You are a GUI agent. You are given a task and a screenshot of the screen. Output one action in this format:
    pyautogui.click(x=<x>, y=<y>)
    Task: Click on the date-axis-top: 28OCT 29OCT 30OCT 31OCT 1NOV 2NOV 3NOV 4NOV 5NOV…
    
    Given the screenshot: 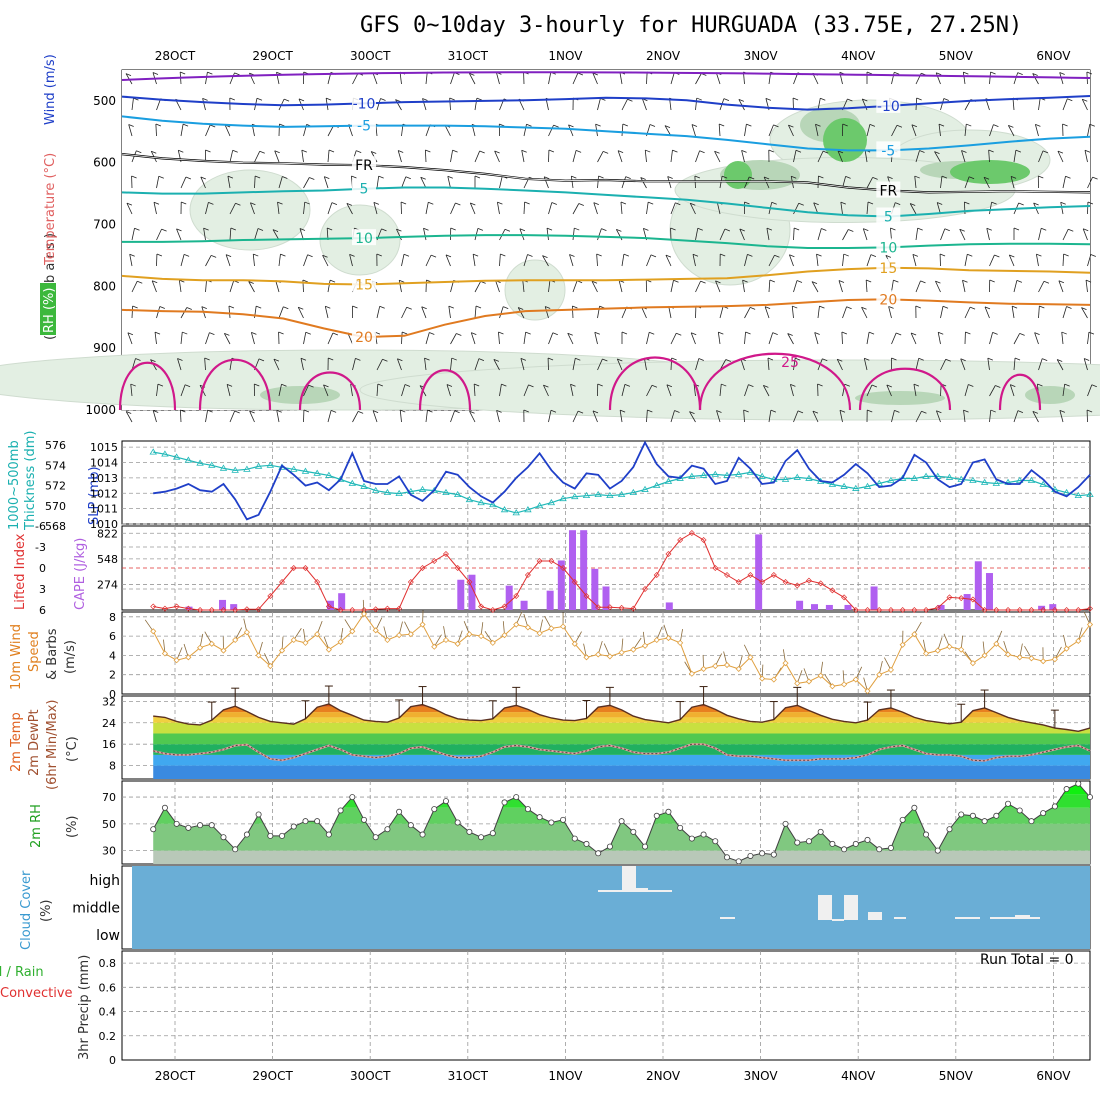 What is the action you would take?
    pyautogui.click(x=613, y=56)
    